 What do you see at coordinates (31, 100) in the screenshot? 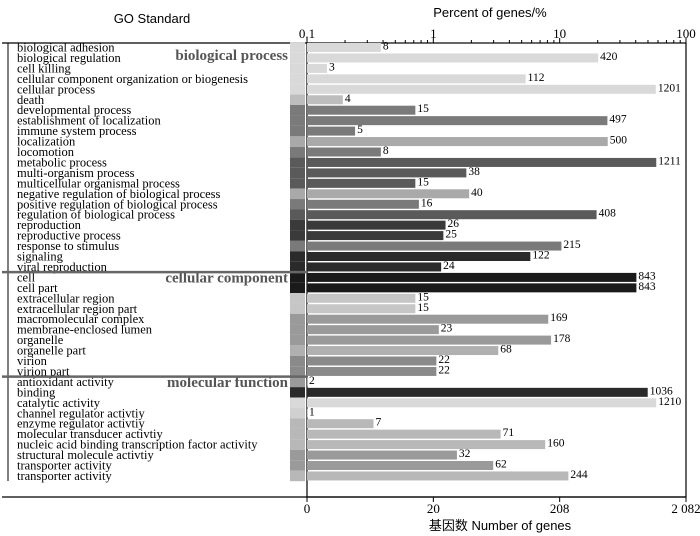
I see `category-label: death` at bounding box center [31, 100].